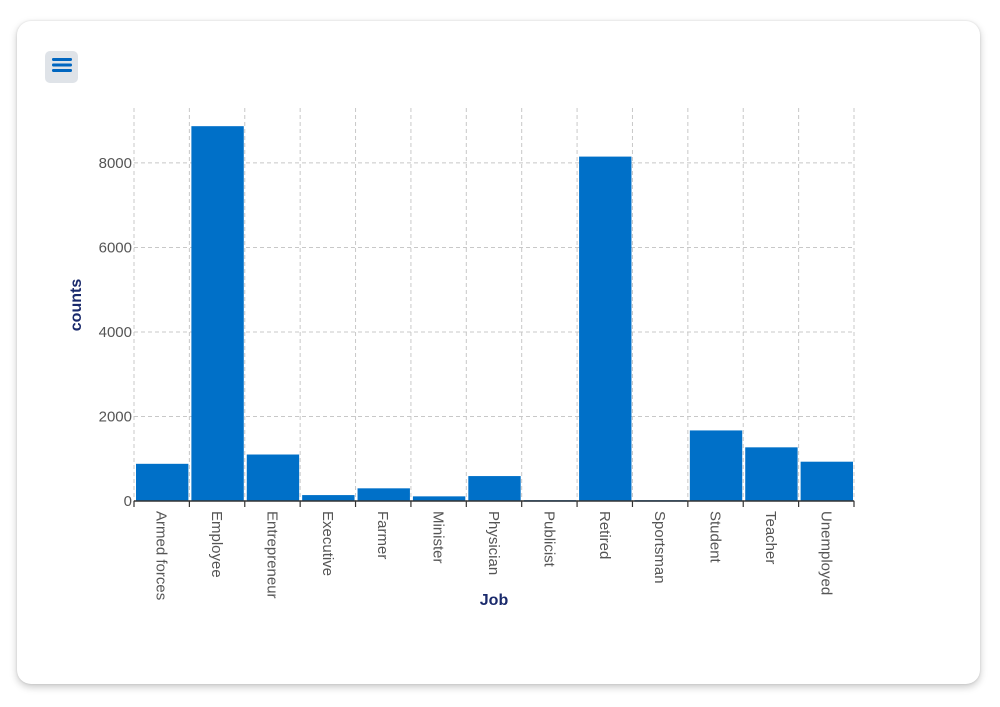  I want to click on x-tick-label: Retired, so click(604, 535).